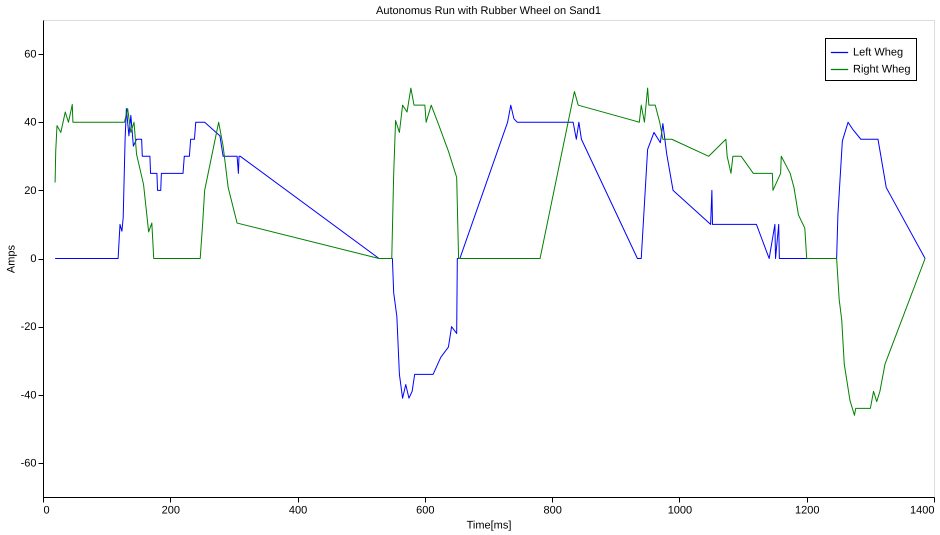  Describe the element at coordinates (28, 463) in the screenshot. I see `y-tick-label: -60` at that location.